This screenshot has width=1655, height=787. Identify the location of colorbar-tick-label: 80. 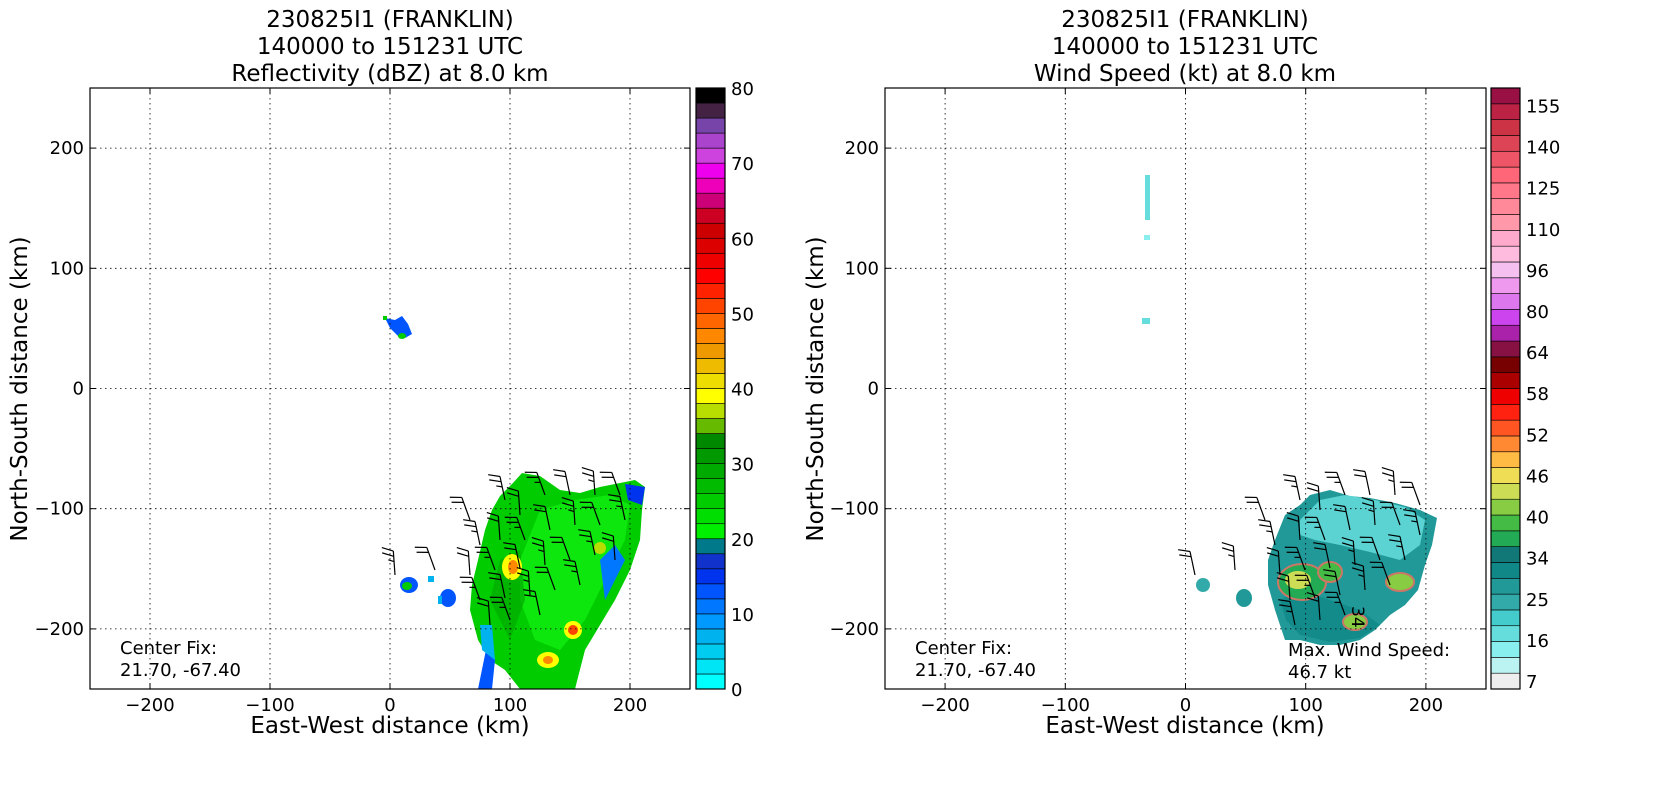
(1537, 312).